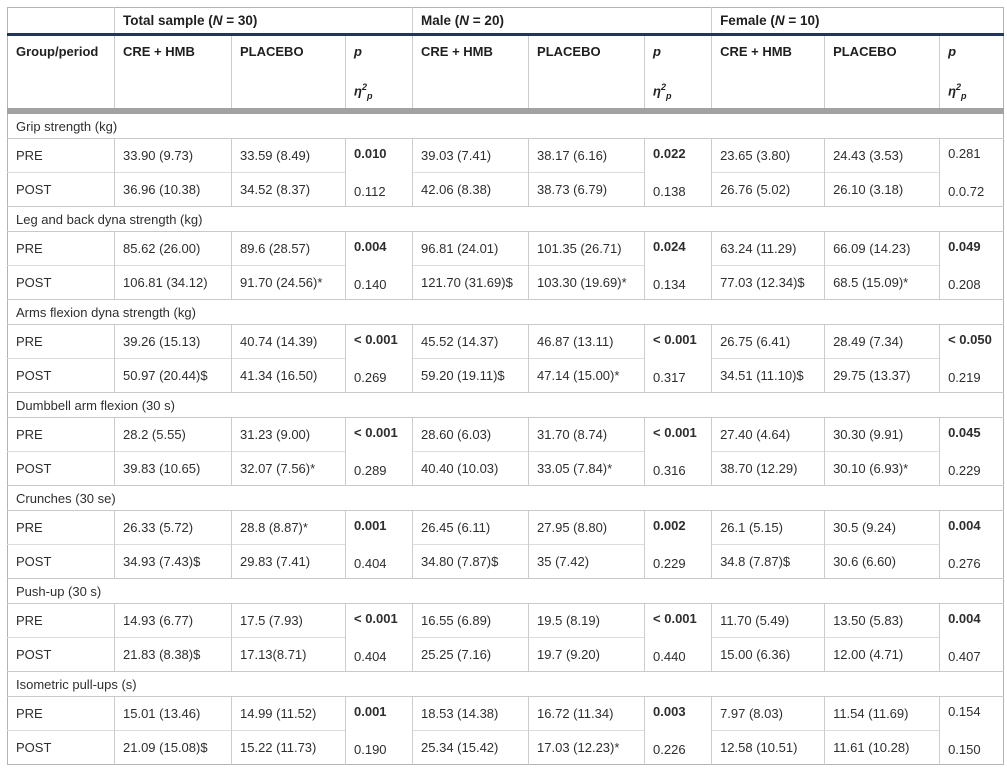  What do you see at coordinates (857, 21) in the screenshot?
I see `group-header-female: Female (N = 10)` at bounding box center [857, 21].